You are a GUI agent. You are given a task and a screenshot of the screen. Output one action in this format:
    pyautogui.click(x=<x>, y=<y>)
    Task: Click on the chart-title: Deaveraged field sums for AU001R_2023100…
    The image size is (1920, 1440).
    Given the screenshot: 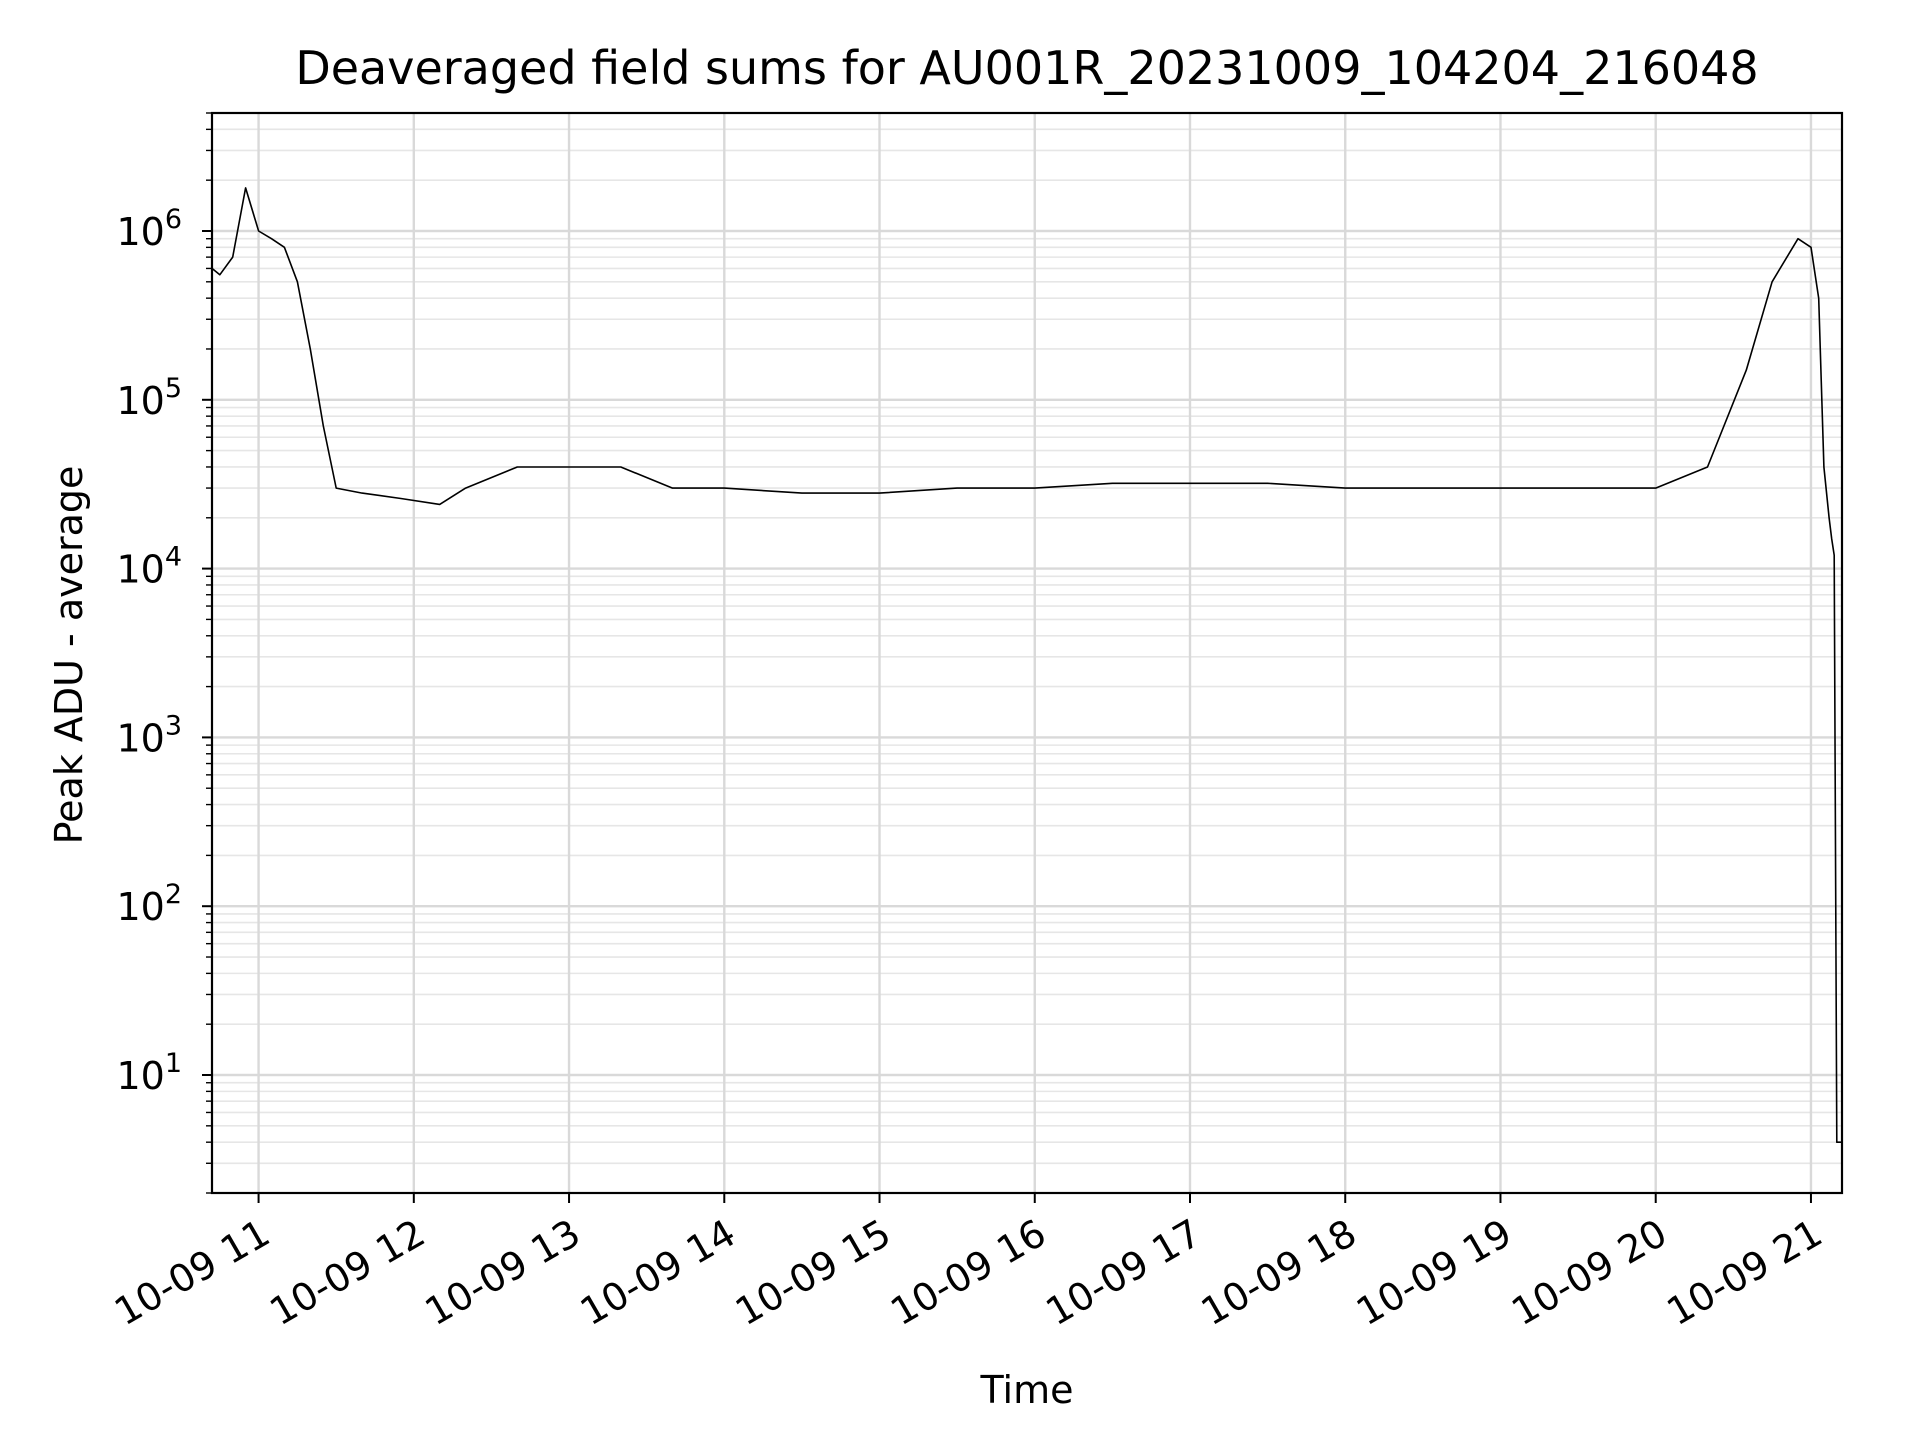 What is the action you would take?
    pyautogui.click(x=1026, y=68)
    